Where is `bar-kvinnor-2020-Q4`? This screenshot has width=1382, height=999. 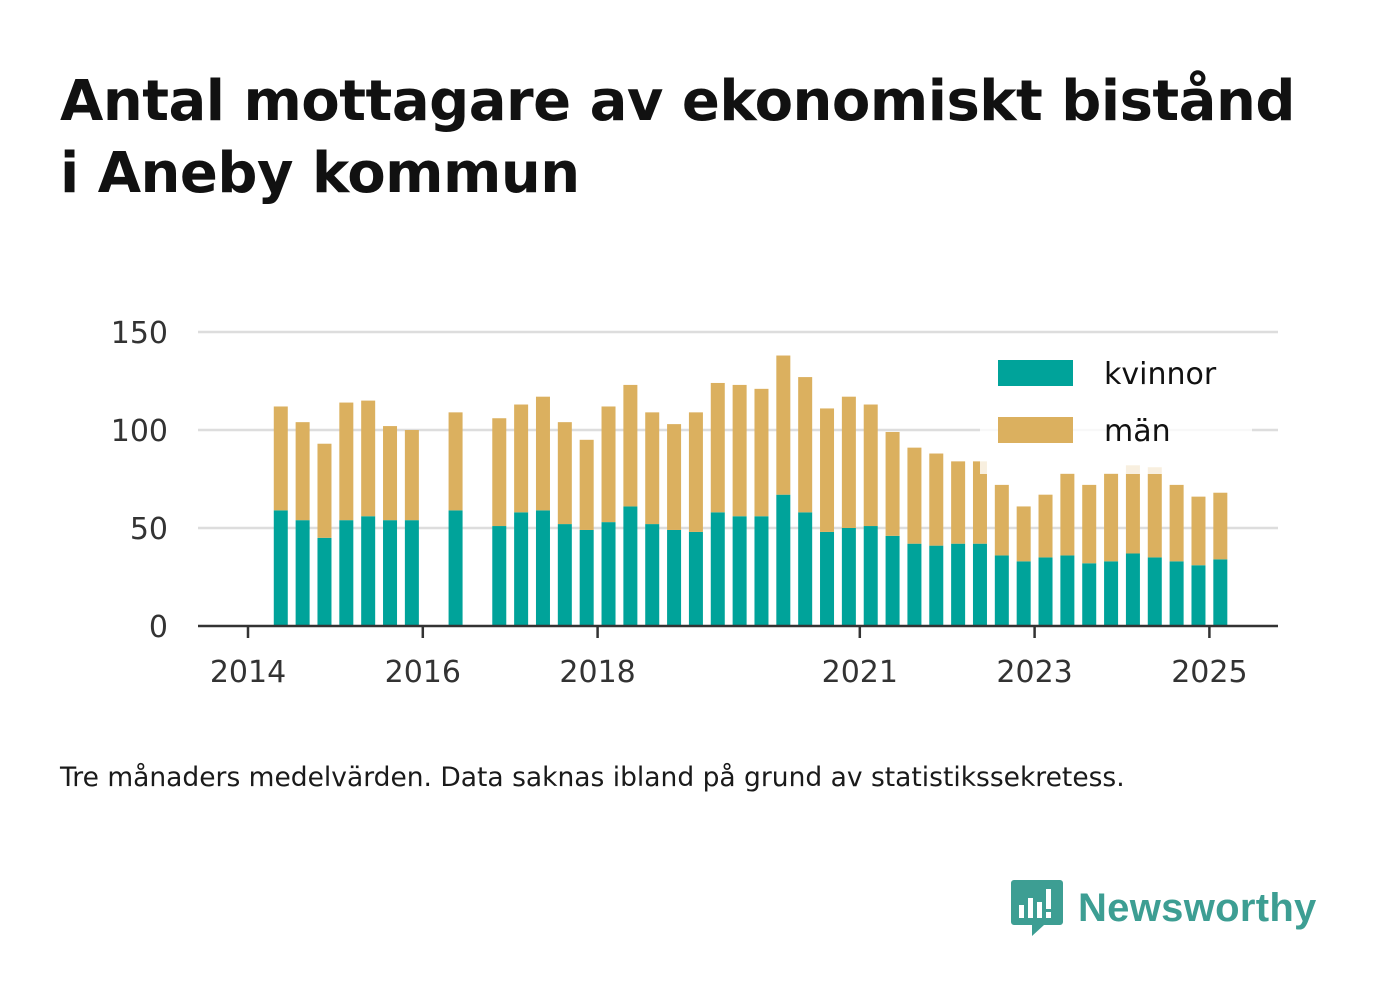
bar-kvinnor-2020-Q4 is located at coordinates (848, 577).